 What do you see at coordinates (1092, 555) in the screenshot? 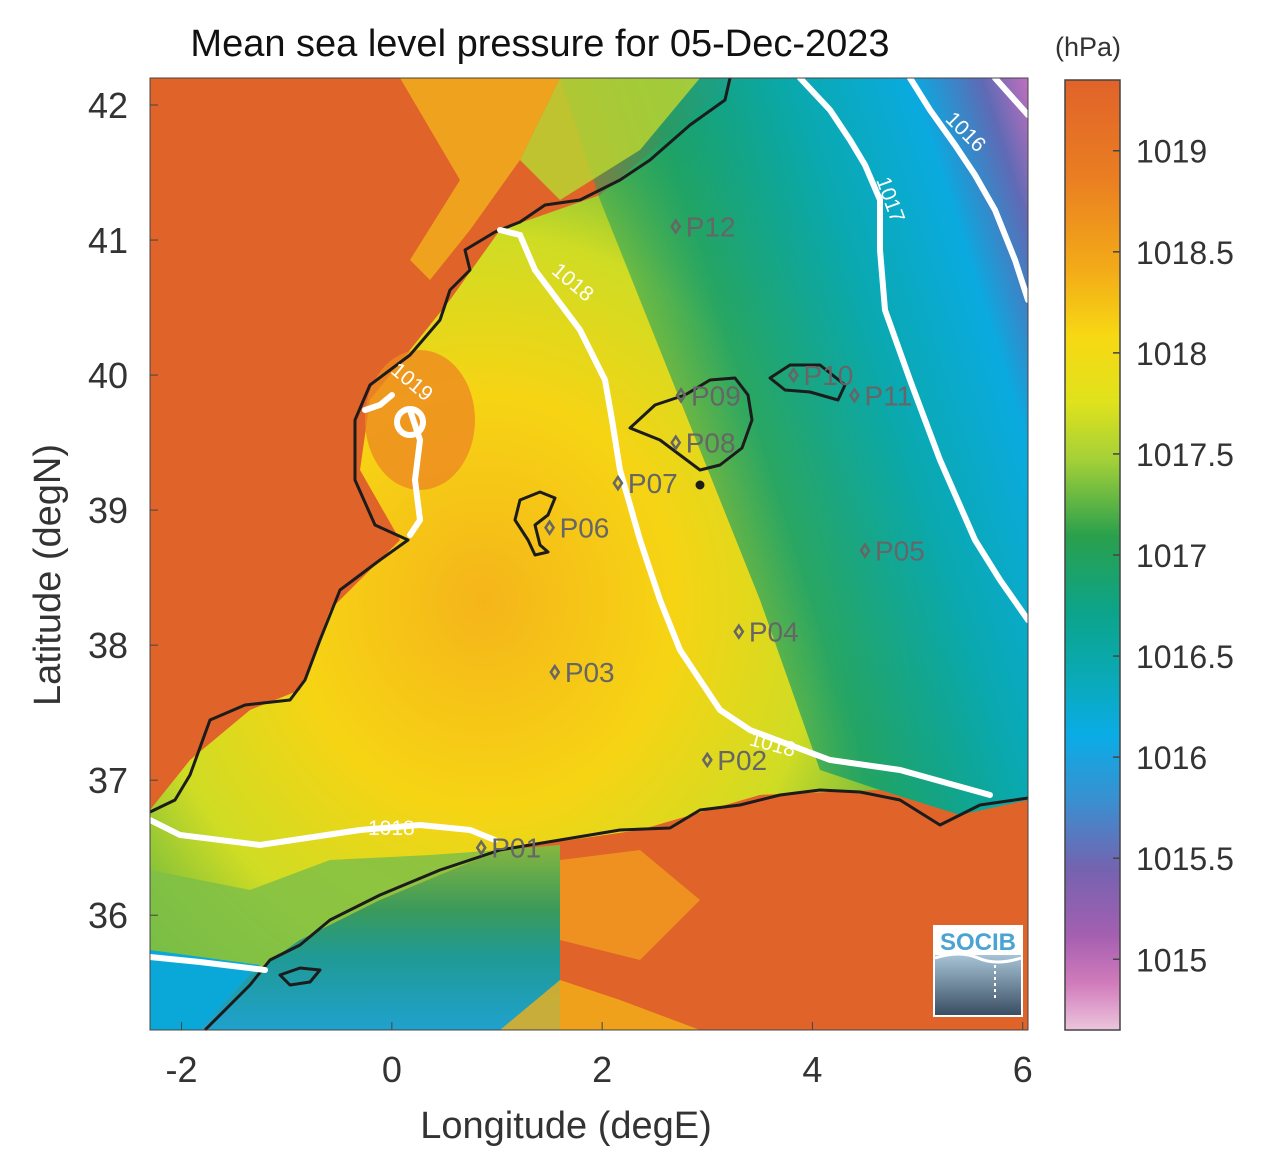
I see `colorbar-gradient` at bounding box center [1092, 555].